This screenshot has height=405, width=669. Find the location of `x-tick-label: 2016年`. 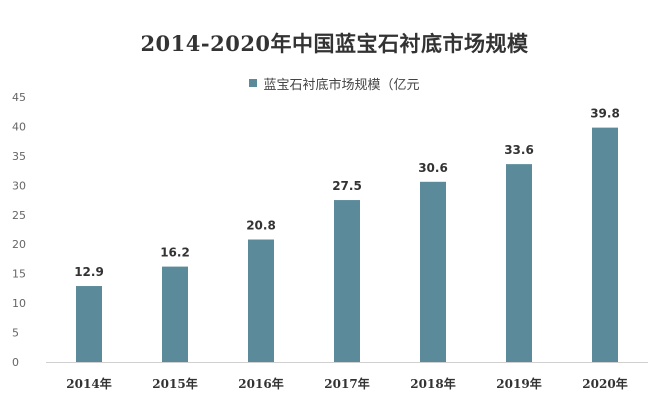

x-tick-label: 2016年 is located at coordinates (260, 383).